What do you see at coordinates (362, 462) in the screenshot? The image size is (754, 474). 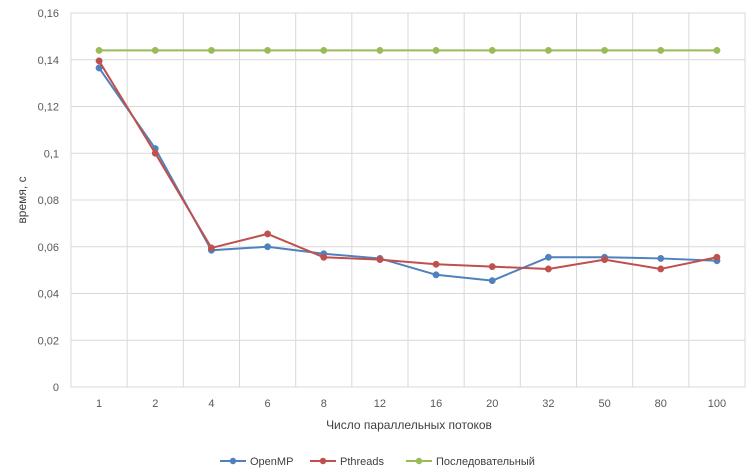 I see `legend-label: Pthreads` at bounding box center [362, 462].